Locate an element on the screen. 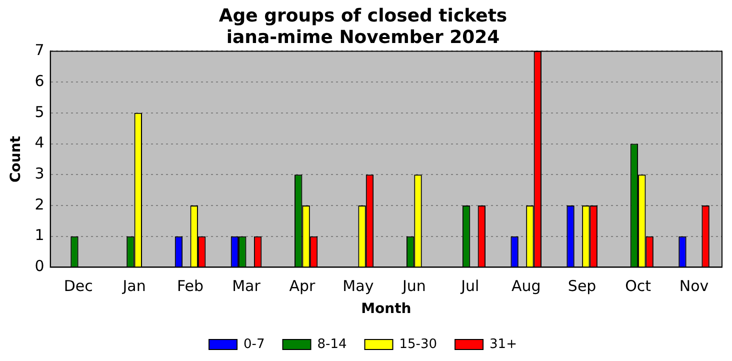 The height and width of the screenshot is (361, 732). y-tick-label: 6 is located at coordinates (39, 81).